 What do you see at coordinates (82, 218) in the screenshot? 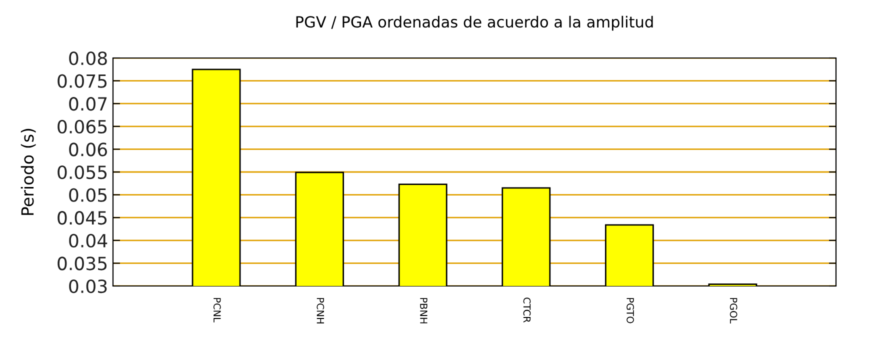
I see `y-tick-label: 0.045` at bounding box center [82, 218].